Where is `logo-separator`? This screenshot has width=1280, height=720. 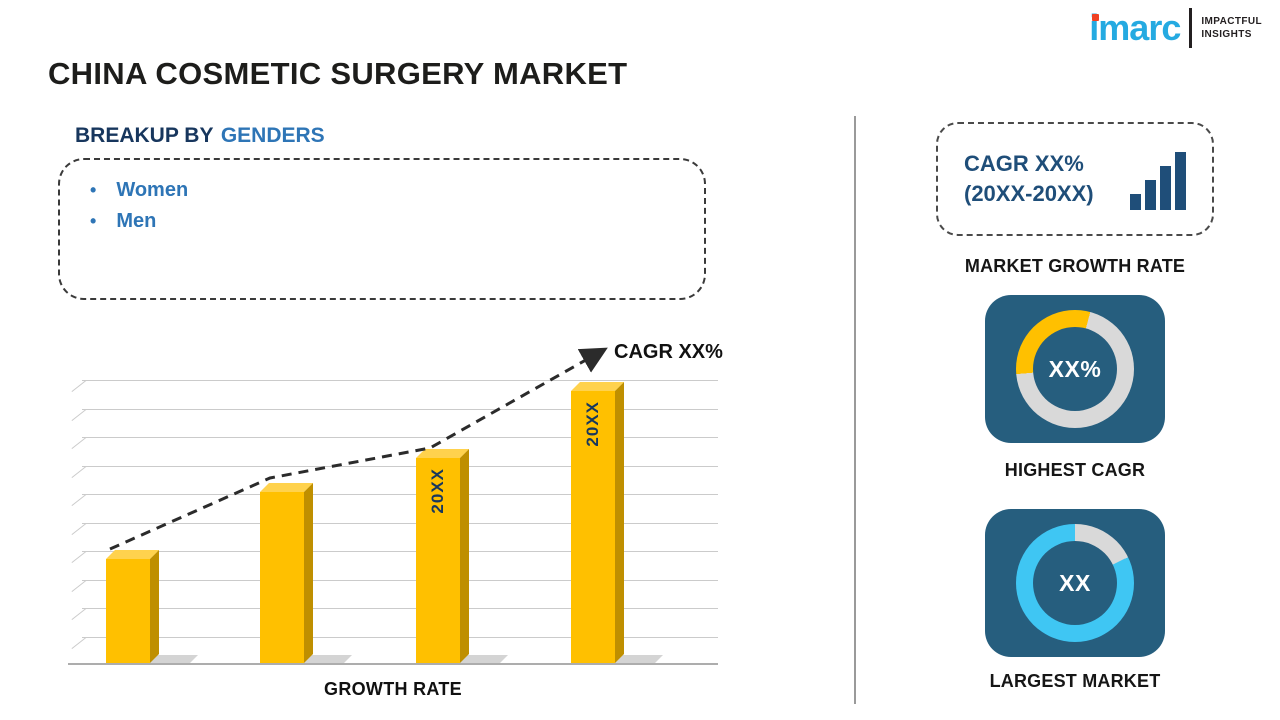 logo-separator is located at coordinates (1191, 28).